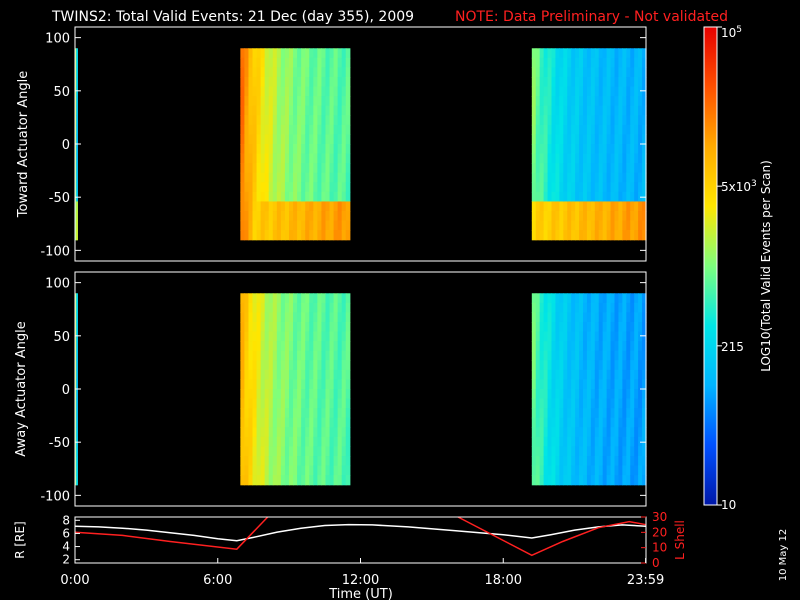 The width and height of the screenshot is (800, 600). I want to click on lshell-tick-label: 20, so click(659, 532).